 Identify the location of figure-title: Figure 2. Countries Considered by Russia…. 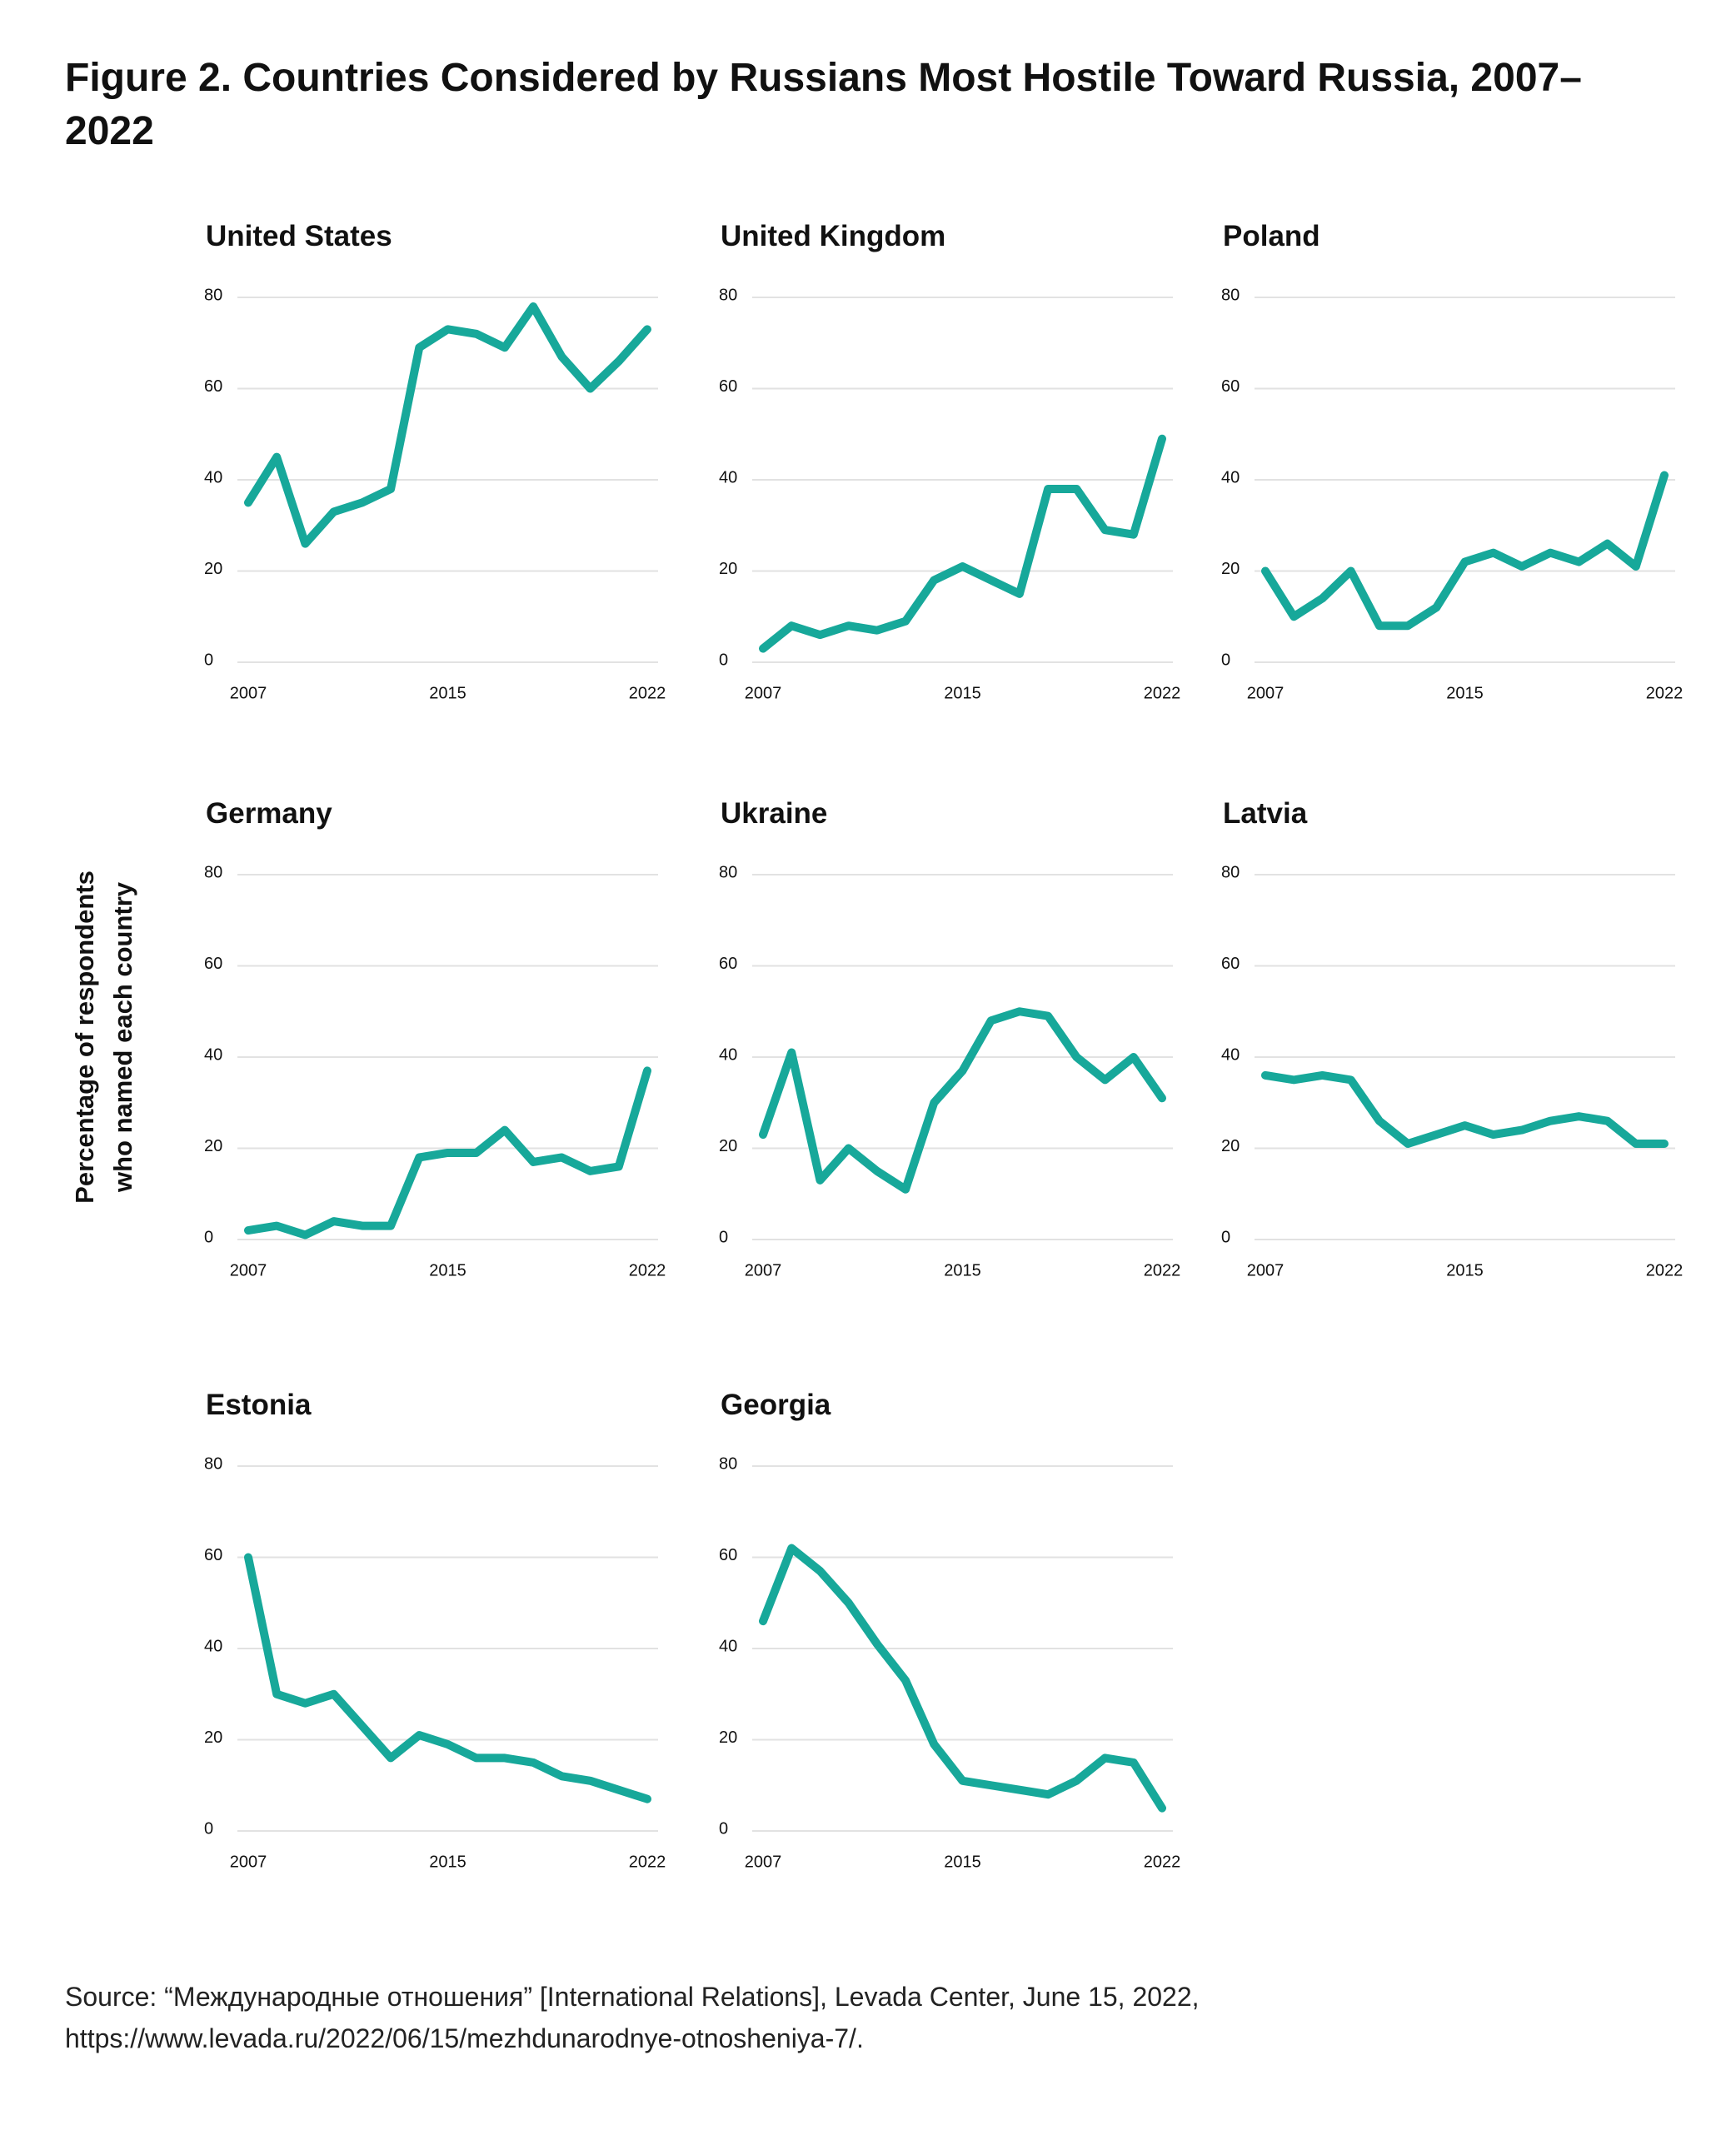
(824, 104).